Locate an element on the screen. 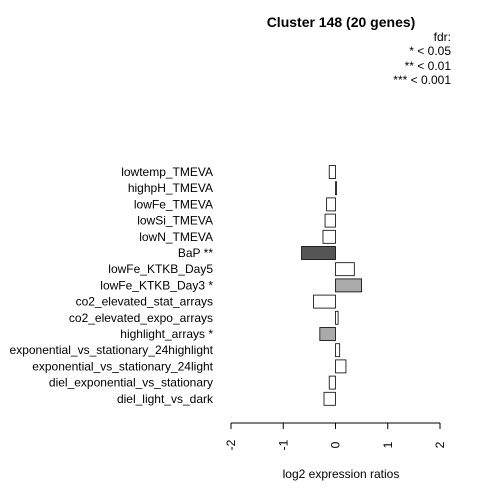 This screenshot has height=495, width=480. x-tick-label-4: 1 is located at coordinates (388, 444).